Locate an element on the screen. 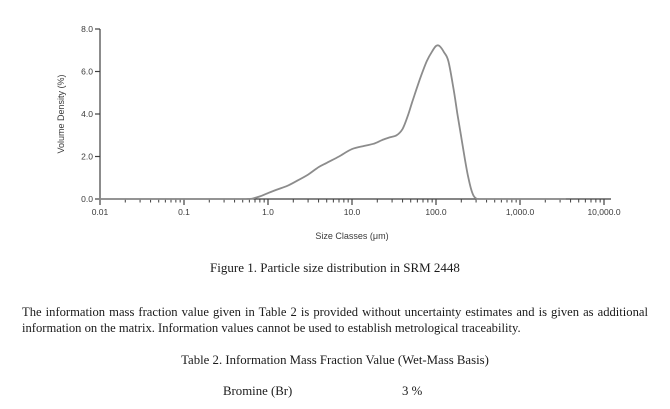 The width and height of the screenshot is (670, 409). y-tick-label: 0.0 is located at coordinates (87, 199).